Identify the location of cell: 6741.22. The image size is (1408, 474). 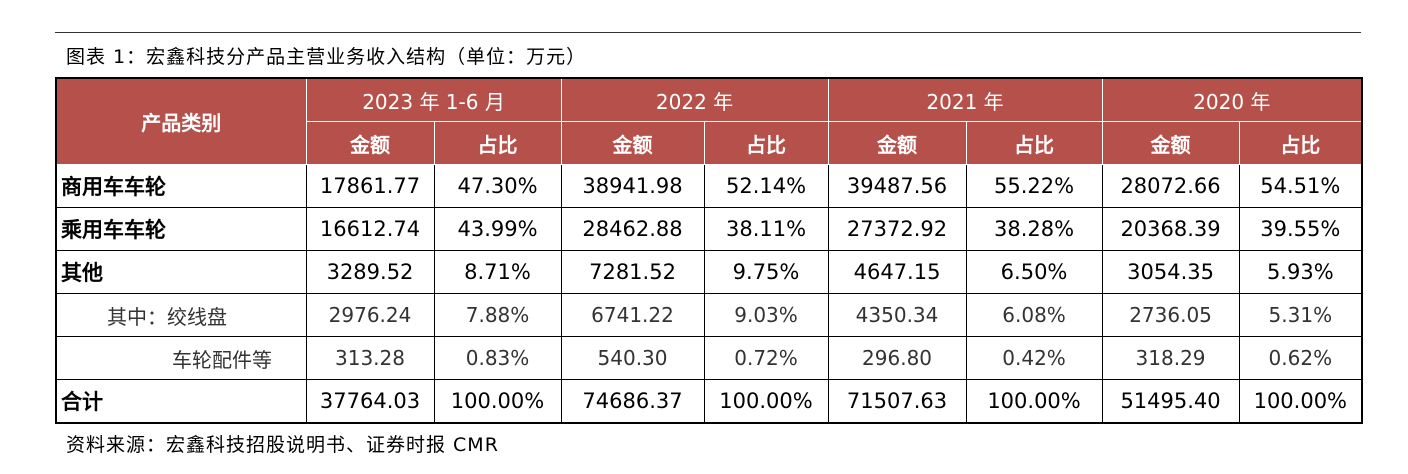
(632, 315).